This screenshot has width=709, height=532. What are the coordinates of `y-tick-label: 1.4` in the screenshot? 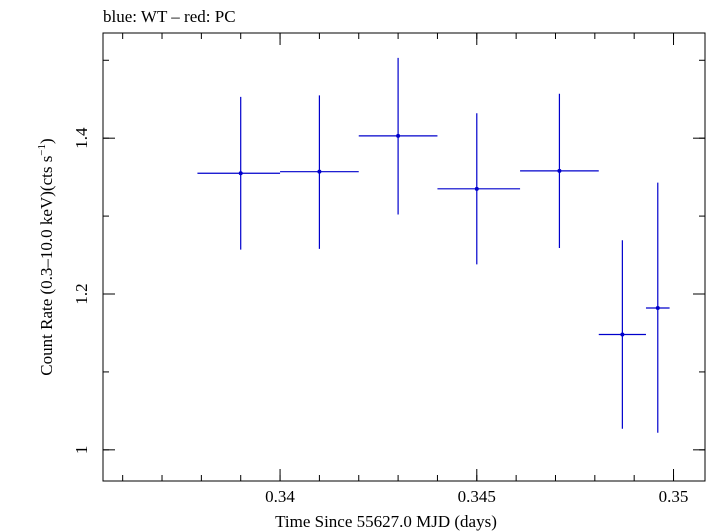 It's located at (81, 138).